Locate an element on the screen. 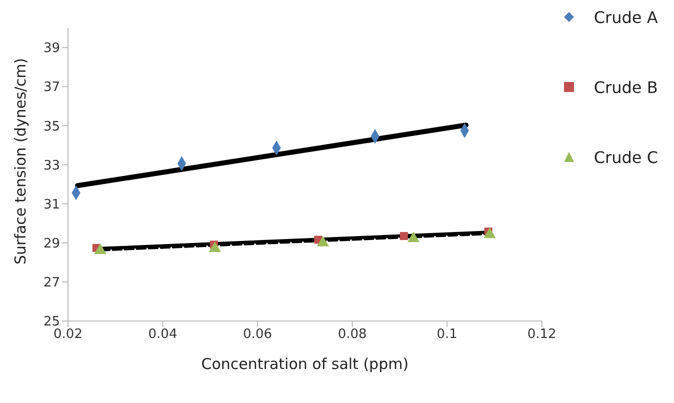 The width and height of the screenshot is (674, 403). y-axis-title: Surface tension (dynes/cm) is located at coordinates (20, 161).